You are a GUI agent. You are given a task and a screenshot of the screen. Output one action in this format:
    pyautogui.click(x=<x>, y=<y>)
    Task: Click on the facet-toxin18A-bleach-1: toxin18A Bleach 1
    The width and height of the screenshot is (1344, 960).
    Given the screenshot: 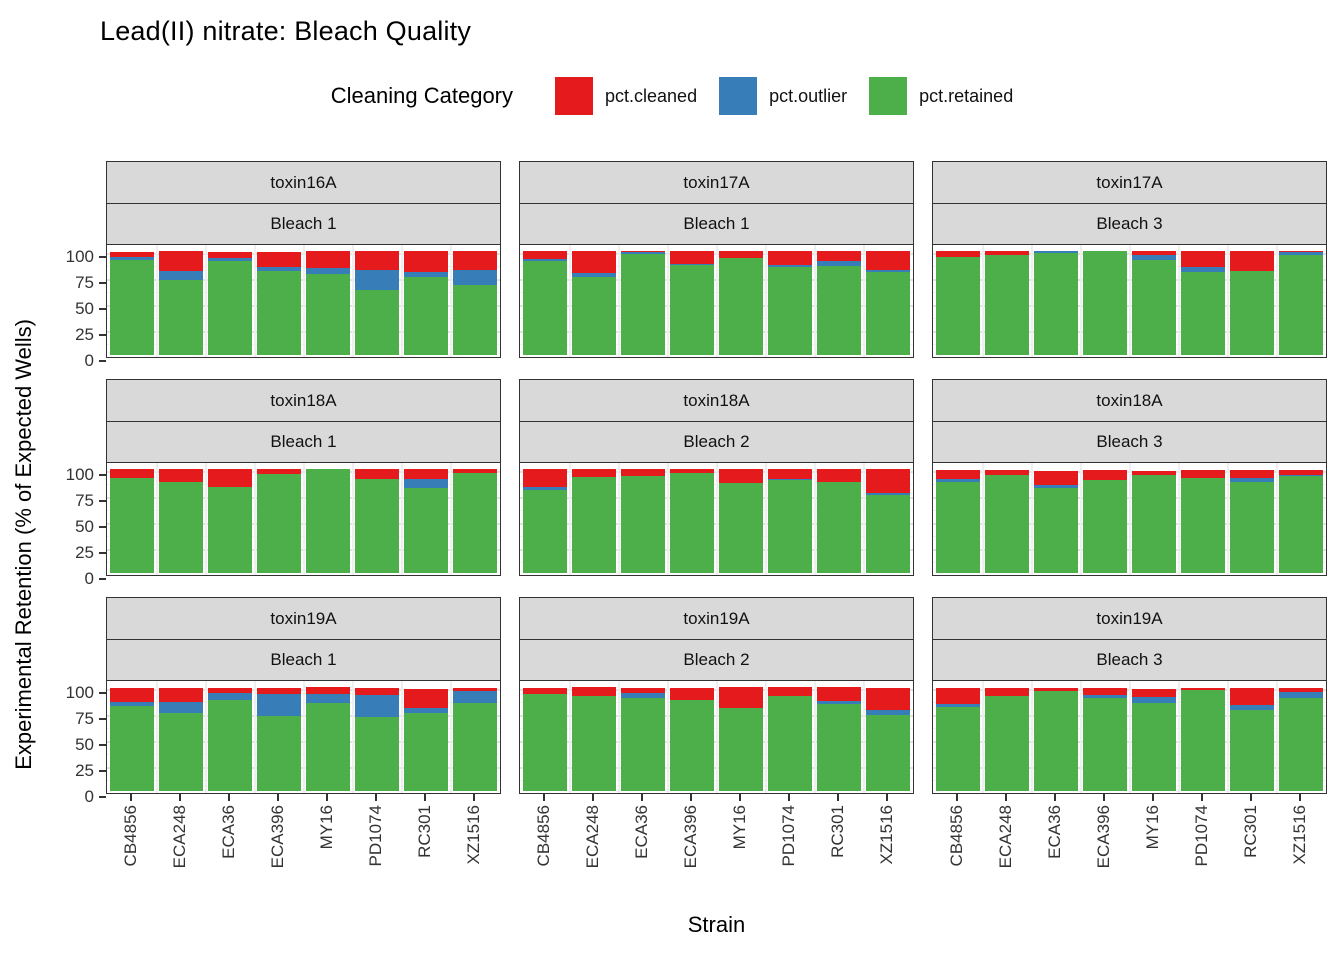 What is the action you would take?
    pyautogui.click(x=303, y=477)
    